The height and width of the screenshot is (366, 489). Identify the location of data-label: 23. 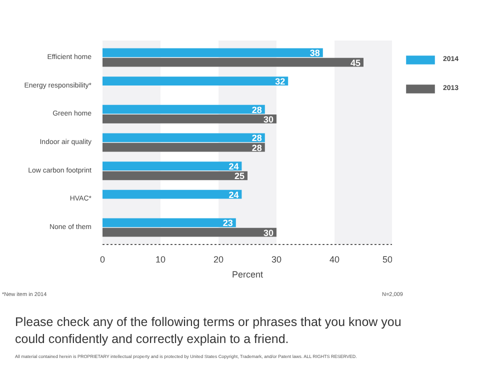
(227, 223).